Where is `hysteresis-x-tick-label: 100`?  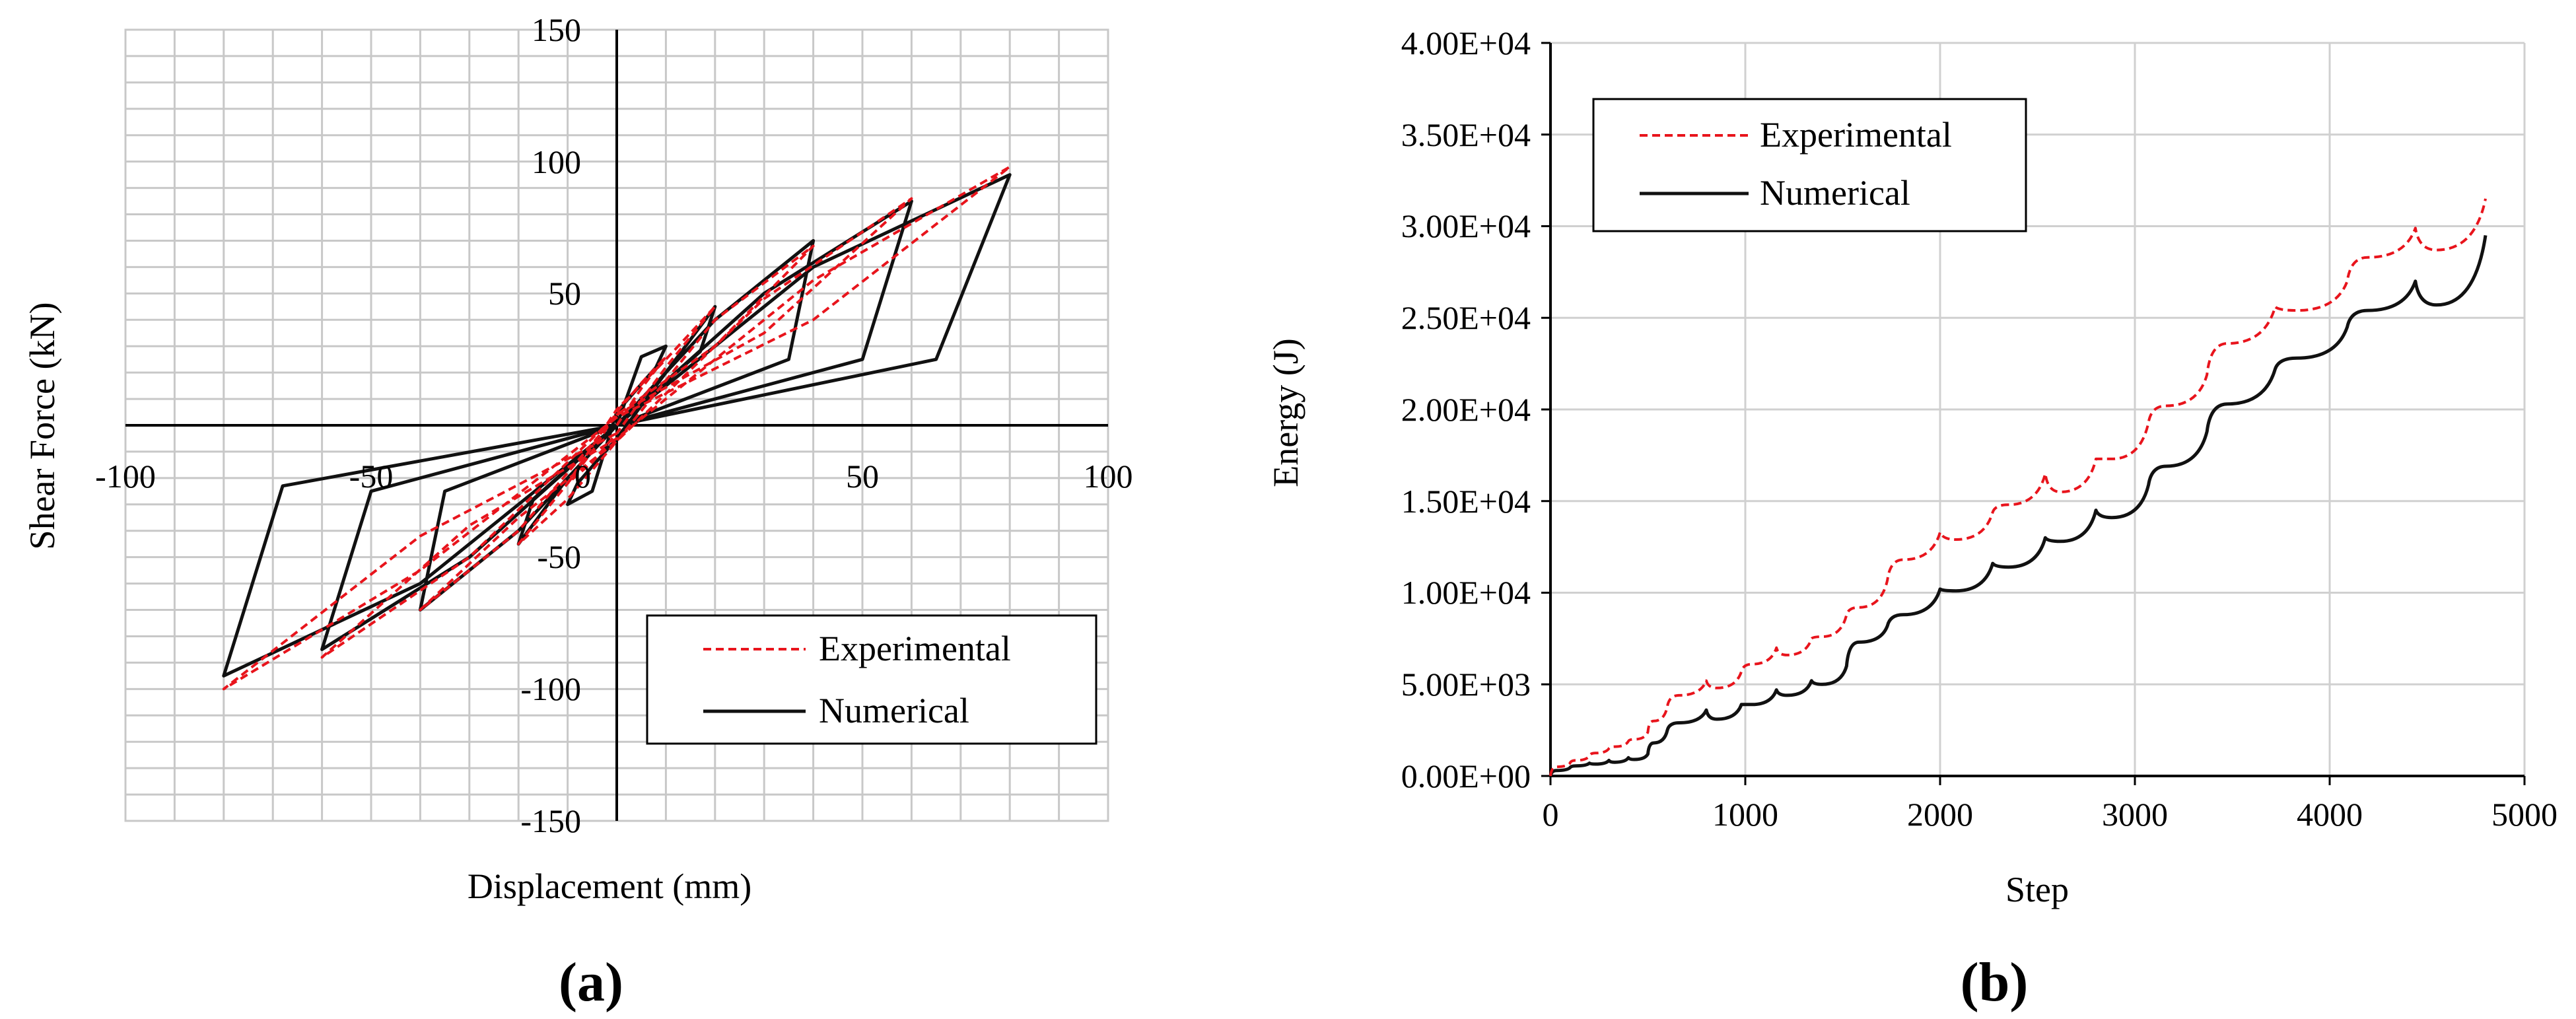
hysteresis-x-tick-label: 100 is located at coordinates (1108, 476).